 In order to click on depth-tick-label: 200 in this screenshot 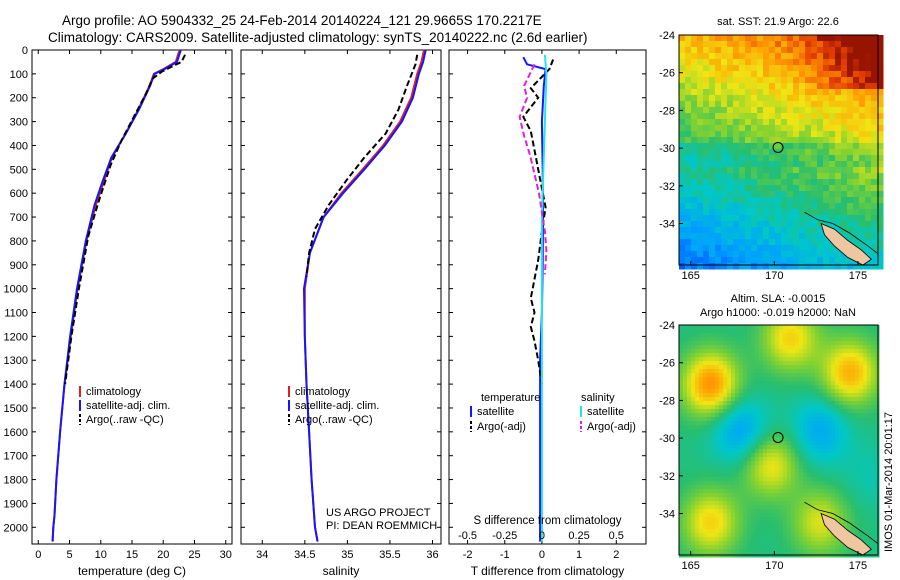, I will do `click(19, 99)`.